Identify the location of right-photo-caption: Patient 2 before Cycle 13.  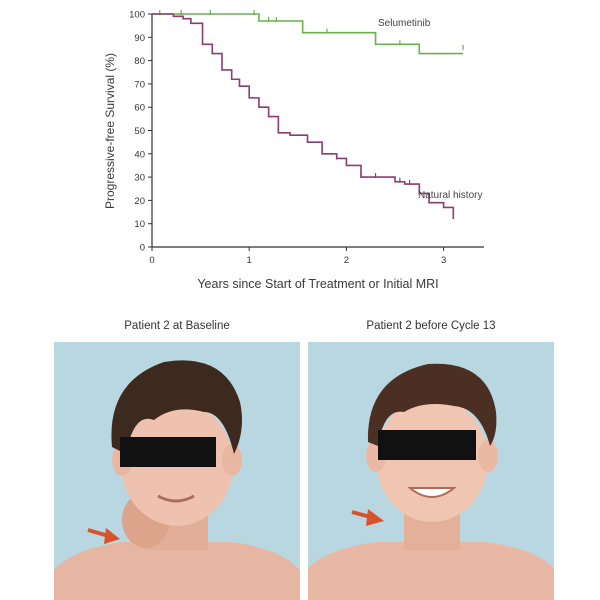
(431, 326).